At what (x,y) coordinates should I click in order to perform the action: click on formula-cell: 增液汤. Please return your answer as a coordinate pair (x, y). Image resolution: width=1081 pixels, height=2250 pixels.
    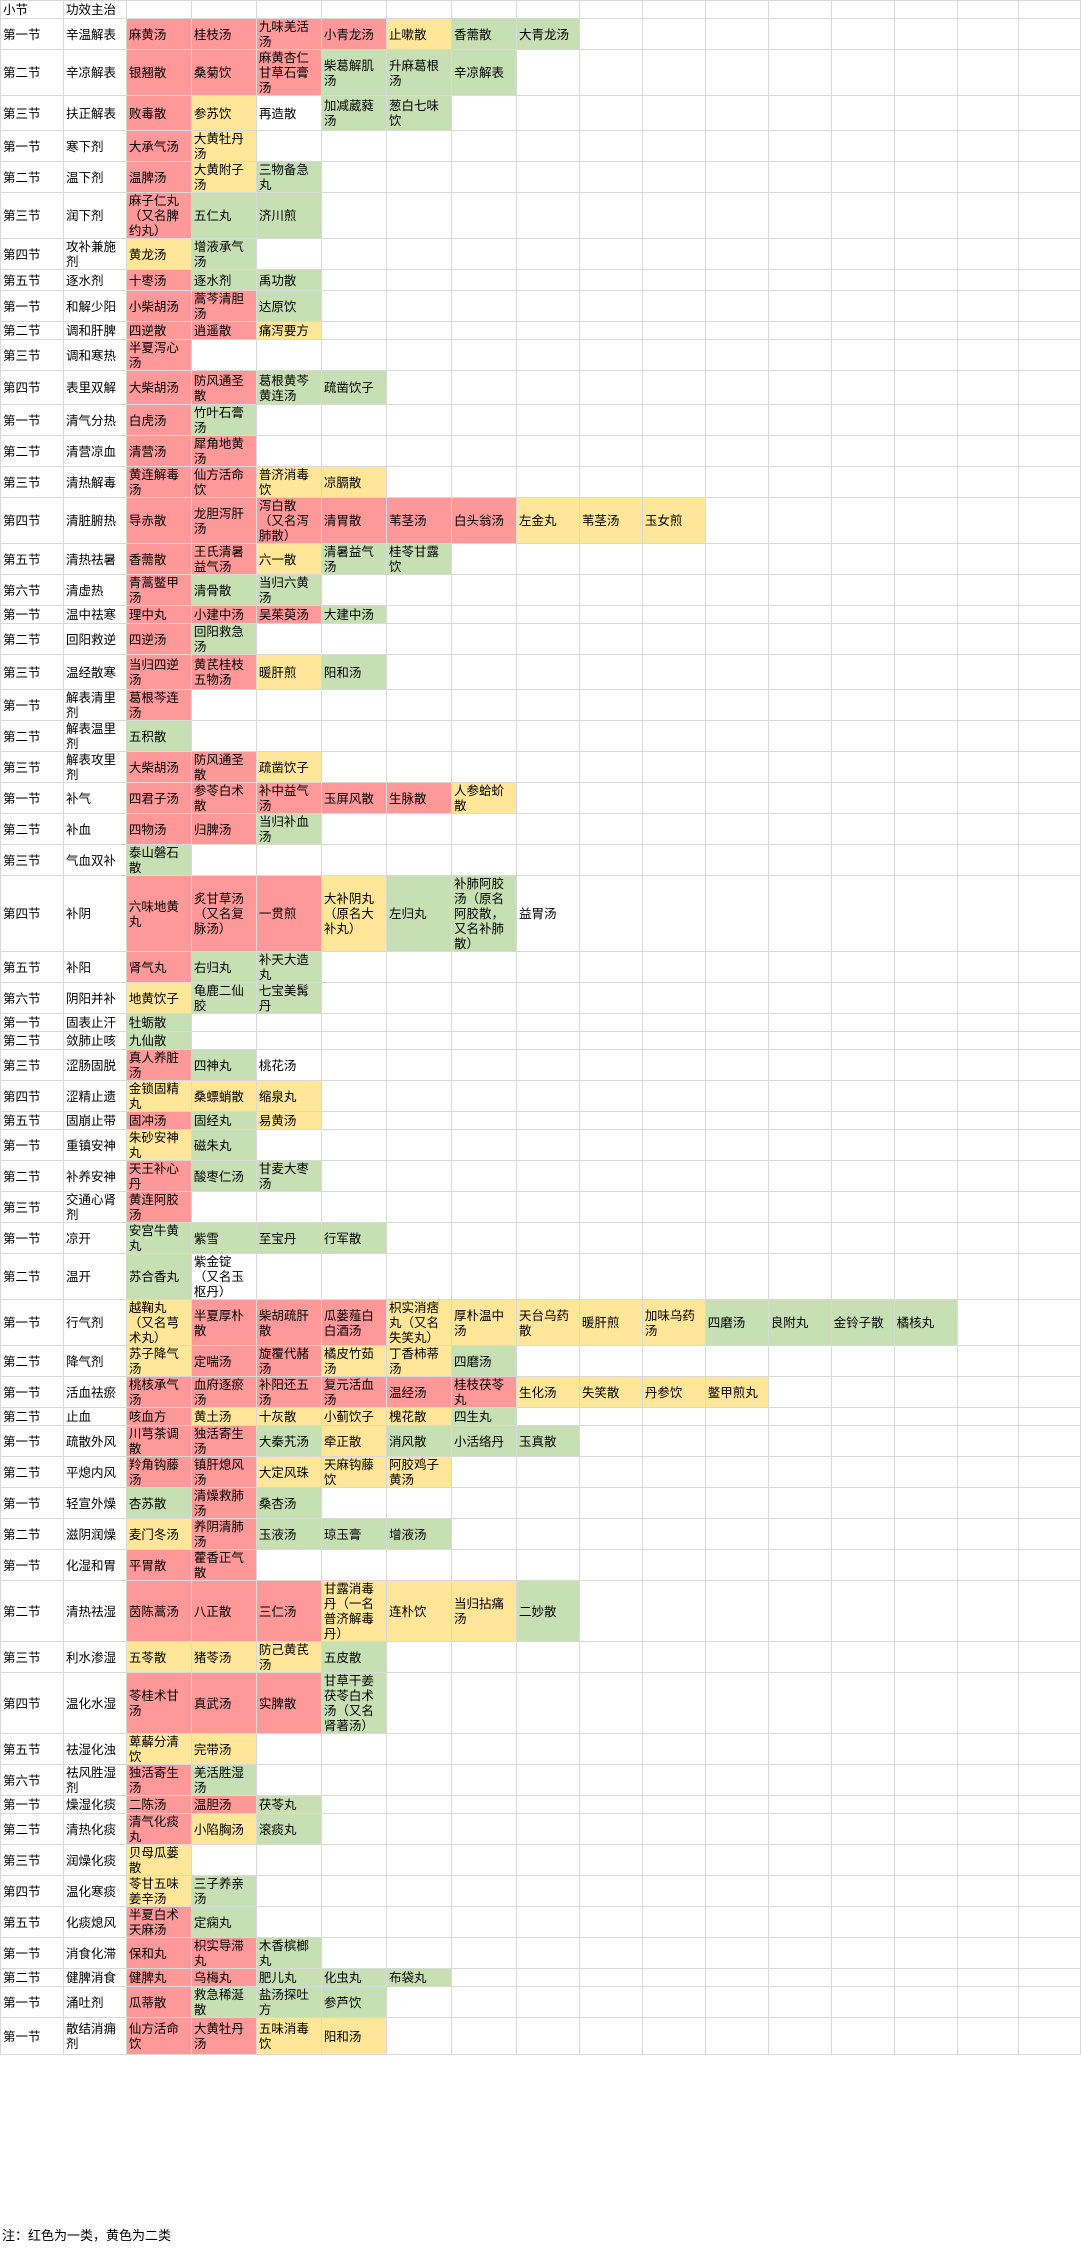
    Looking at the image, I should click on (418, 1534).